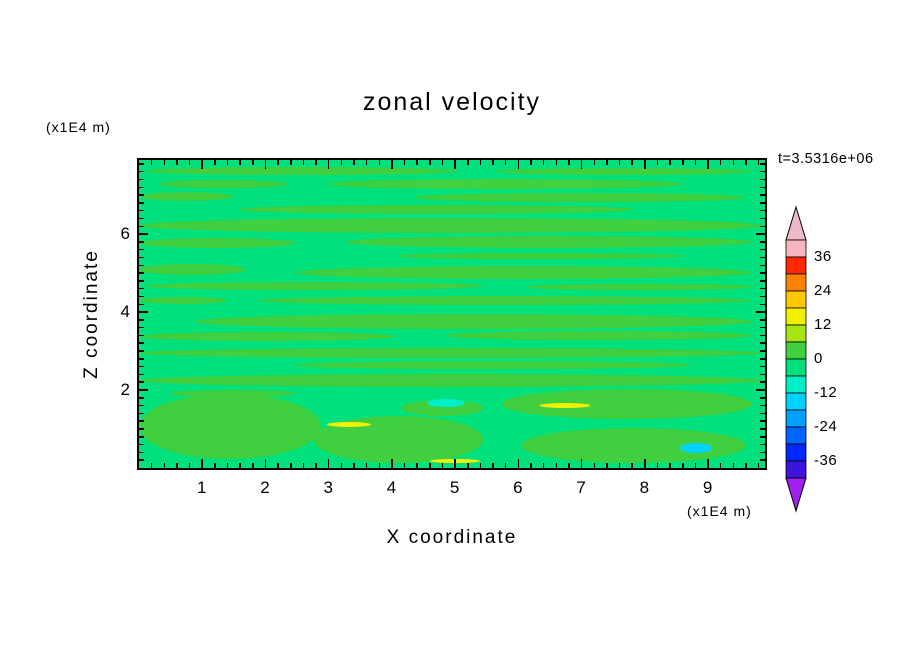  Describe the element at coordinates (796, 223) in the screenshot. I see `colorbar-over-arrow` at that location.